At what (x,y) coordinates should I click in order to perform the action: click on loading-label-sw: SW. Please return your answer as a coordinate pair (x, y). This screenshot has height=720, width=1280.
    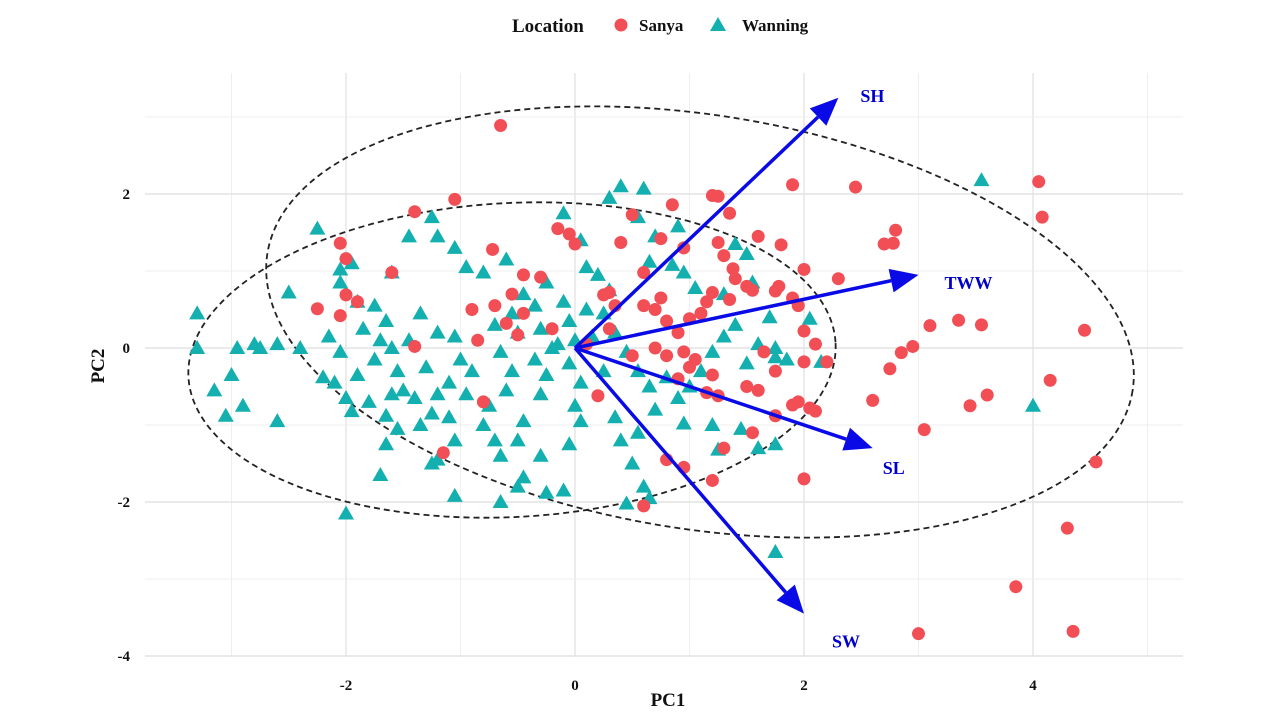
    Looking at the image, I should click on (846, 642).